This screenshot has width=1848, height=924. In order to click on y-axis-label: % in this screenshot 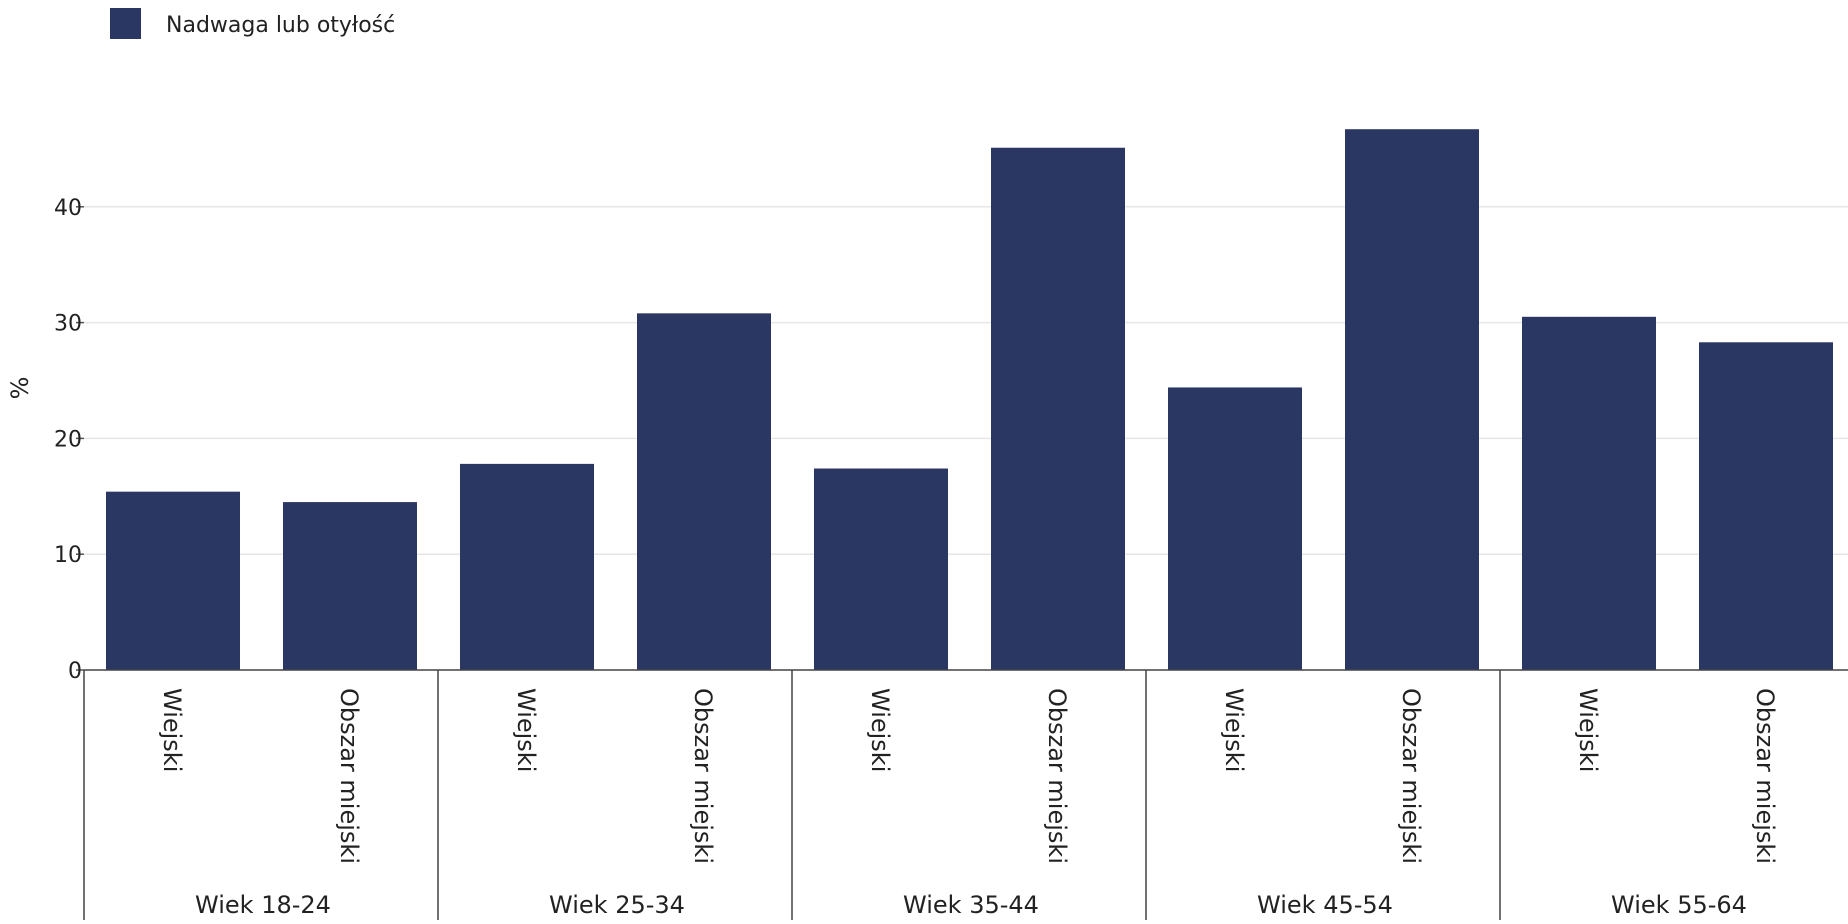, I will do `click(20, 388)`.